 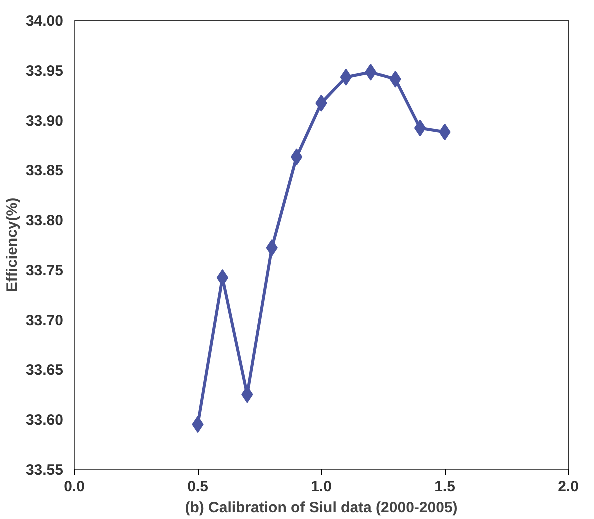 I want to click on y-tick-label: 33.95, so click(x=45, y=71).